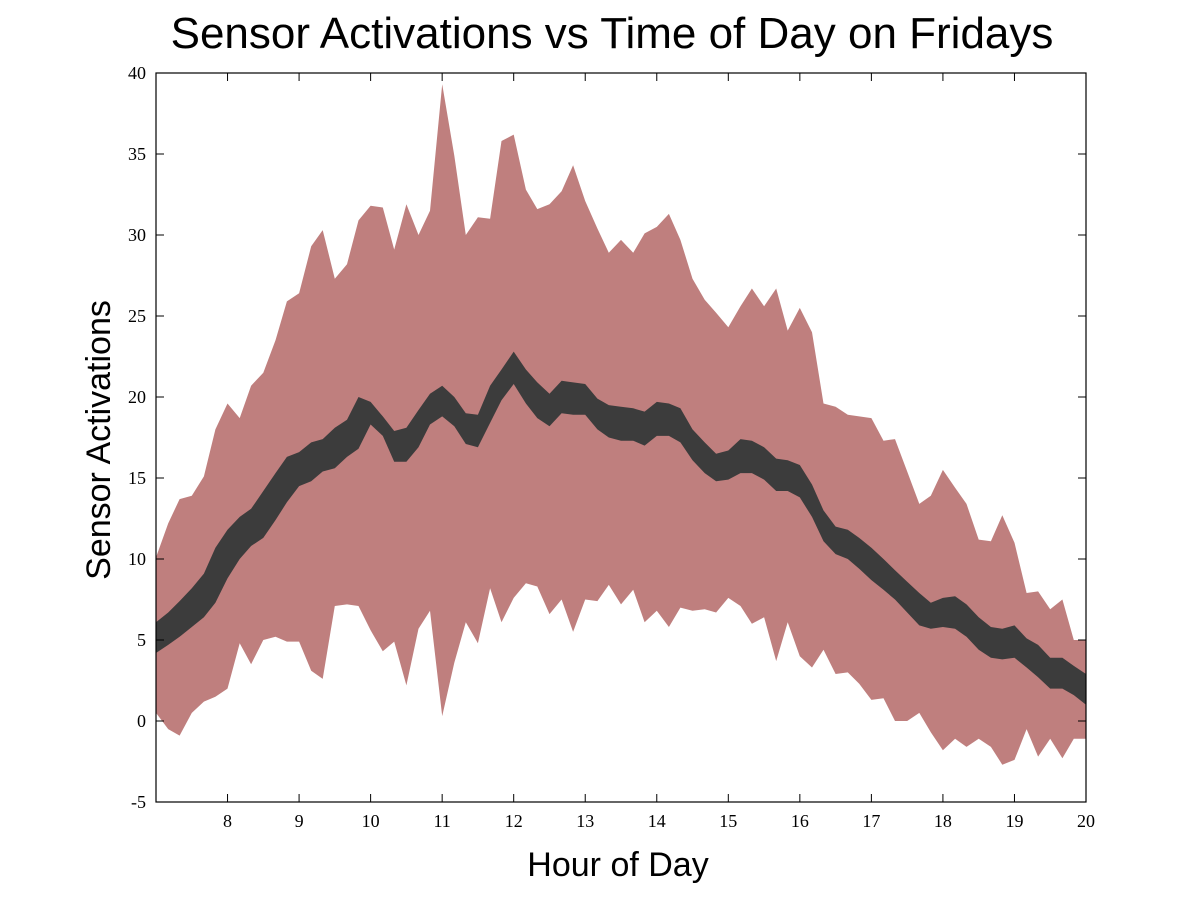 The width and height of the screenshot is (1200, 900). What do you see at coordinates (137, 73) in the screenshot?
I see `y-tick-label: 40` at bounding box center [137, 73].